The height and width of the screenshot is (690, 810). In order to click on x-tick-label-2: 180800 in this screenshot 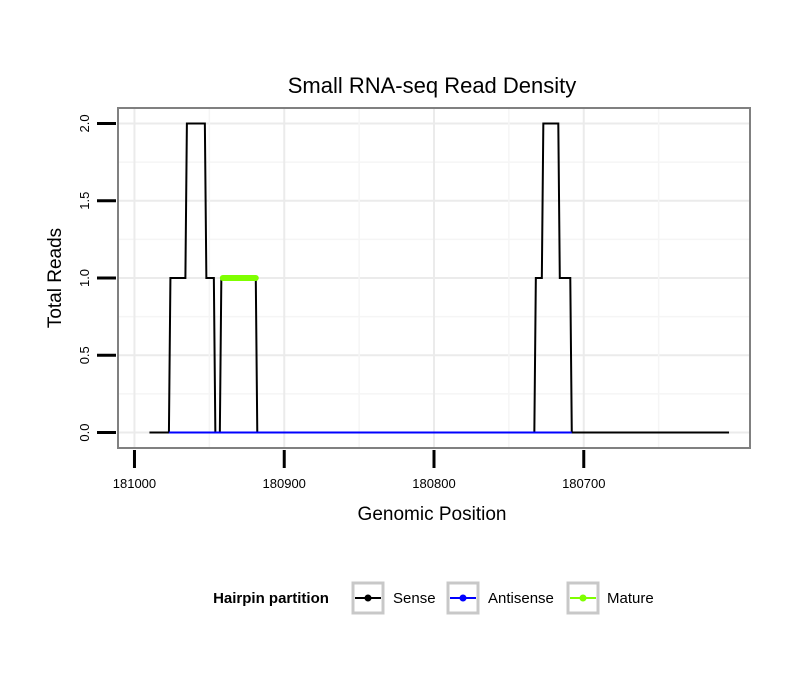, I will do `click(433, 483)`.